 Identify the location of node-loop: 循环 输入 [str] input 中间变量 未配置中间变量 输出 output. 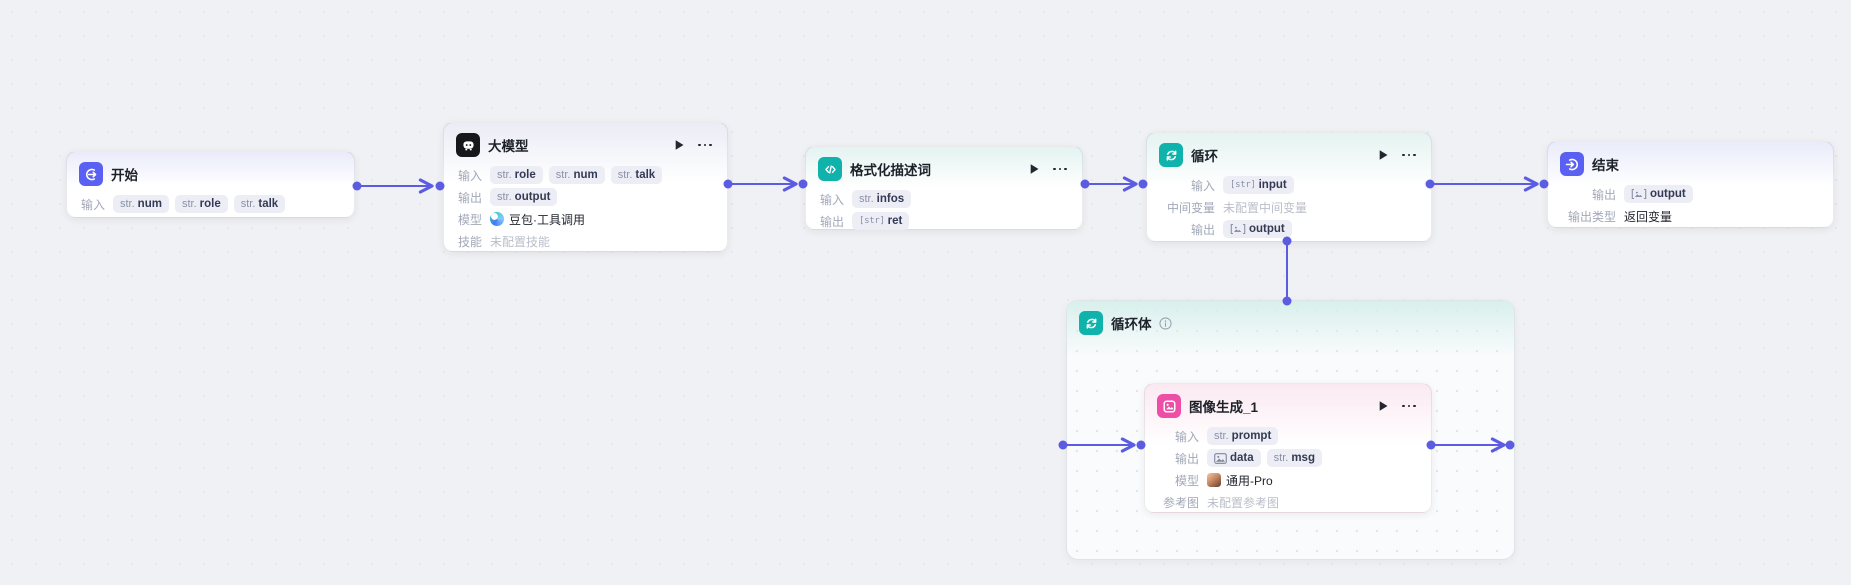
(1289, 187).